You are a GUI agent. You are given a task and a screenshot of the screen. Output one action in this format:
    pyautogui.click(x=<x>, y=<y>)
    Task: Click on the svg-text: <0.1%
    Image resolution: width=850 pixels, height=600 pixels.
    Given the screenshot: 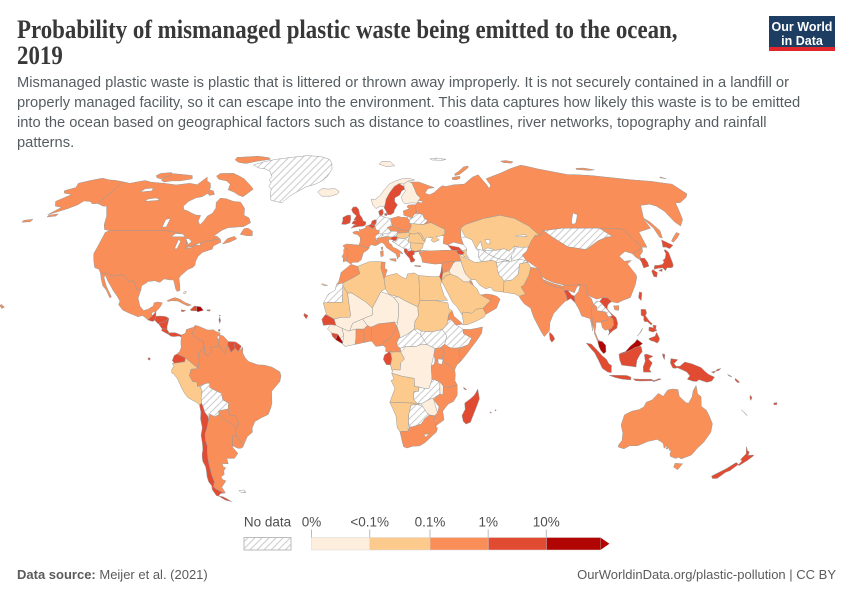 What is the action you would take?
    pyautogui.click(x=369, y=522)
    